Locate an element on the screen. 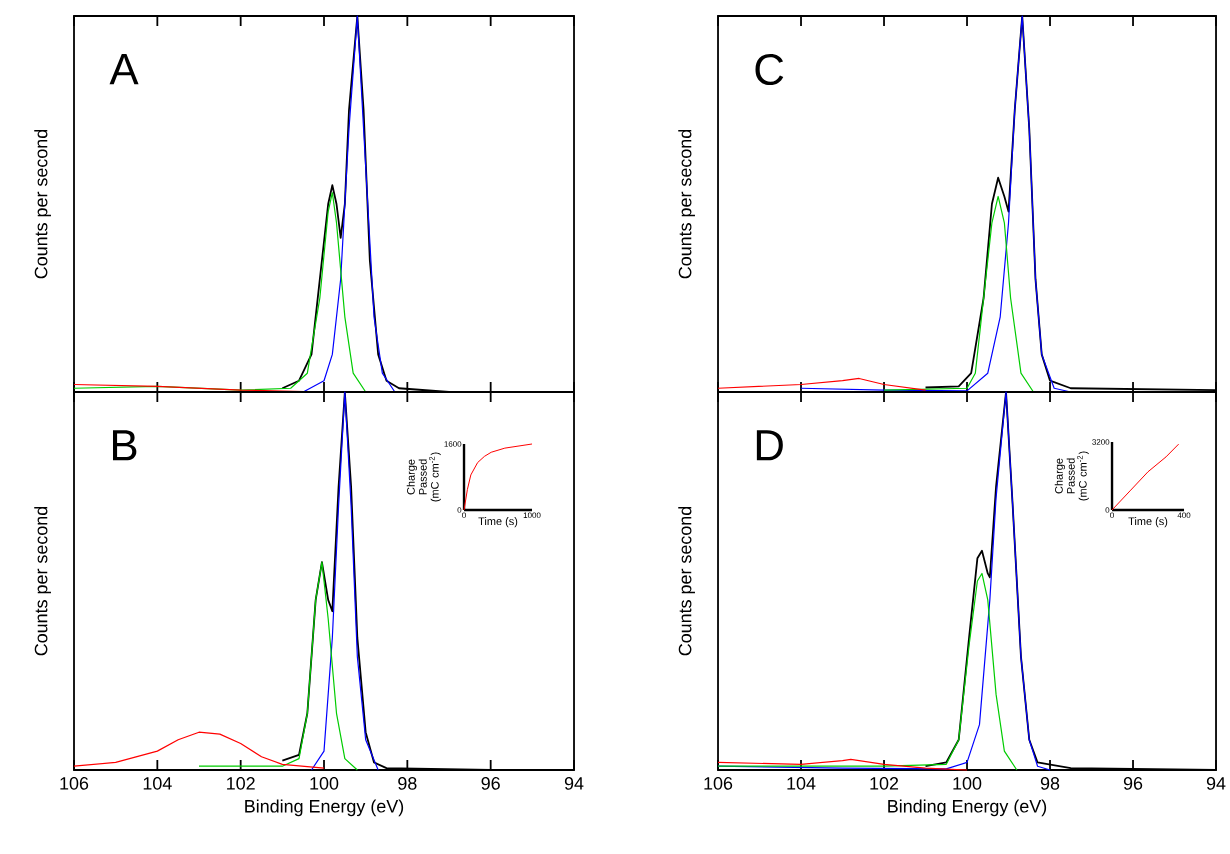 The width and height of the screenshot is (1230, 854). line-series is located at coordinates (1145, 477).